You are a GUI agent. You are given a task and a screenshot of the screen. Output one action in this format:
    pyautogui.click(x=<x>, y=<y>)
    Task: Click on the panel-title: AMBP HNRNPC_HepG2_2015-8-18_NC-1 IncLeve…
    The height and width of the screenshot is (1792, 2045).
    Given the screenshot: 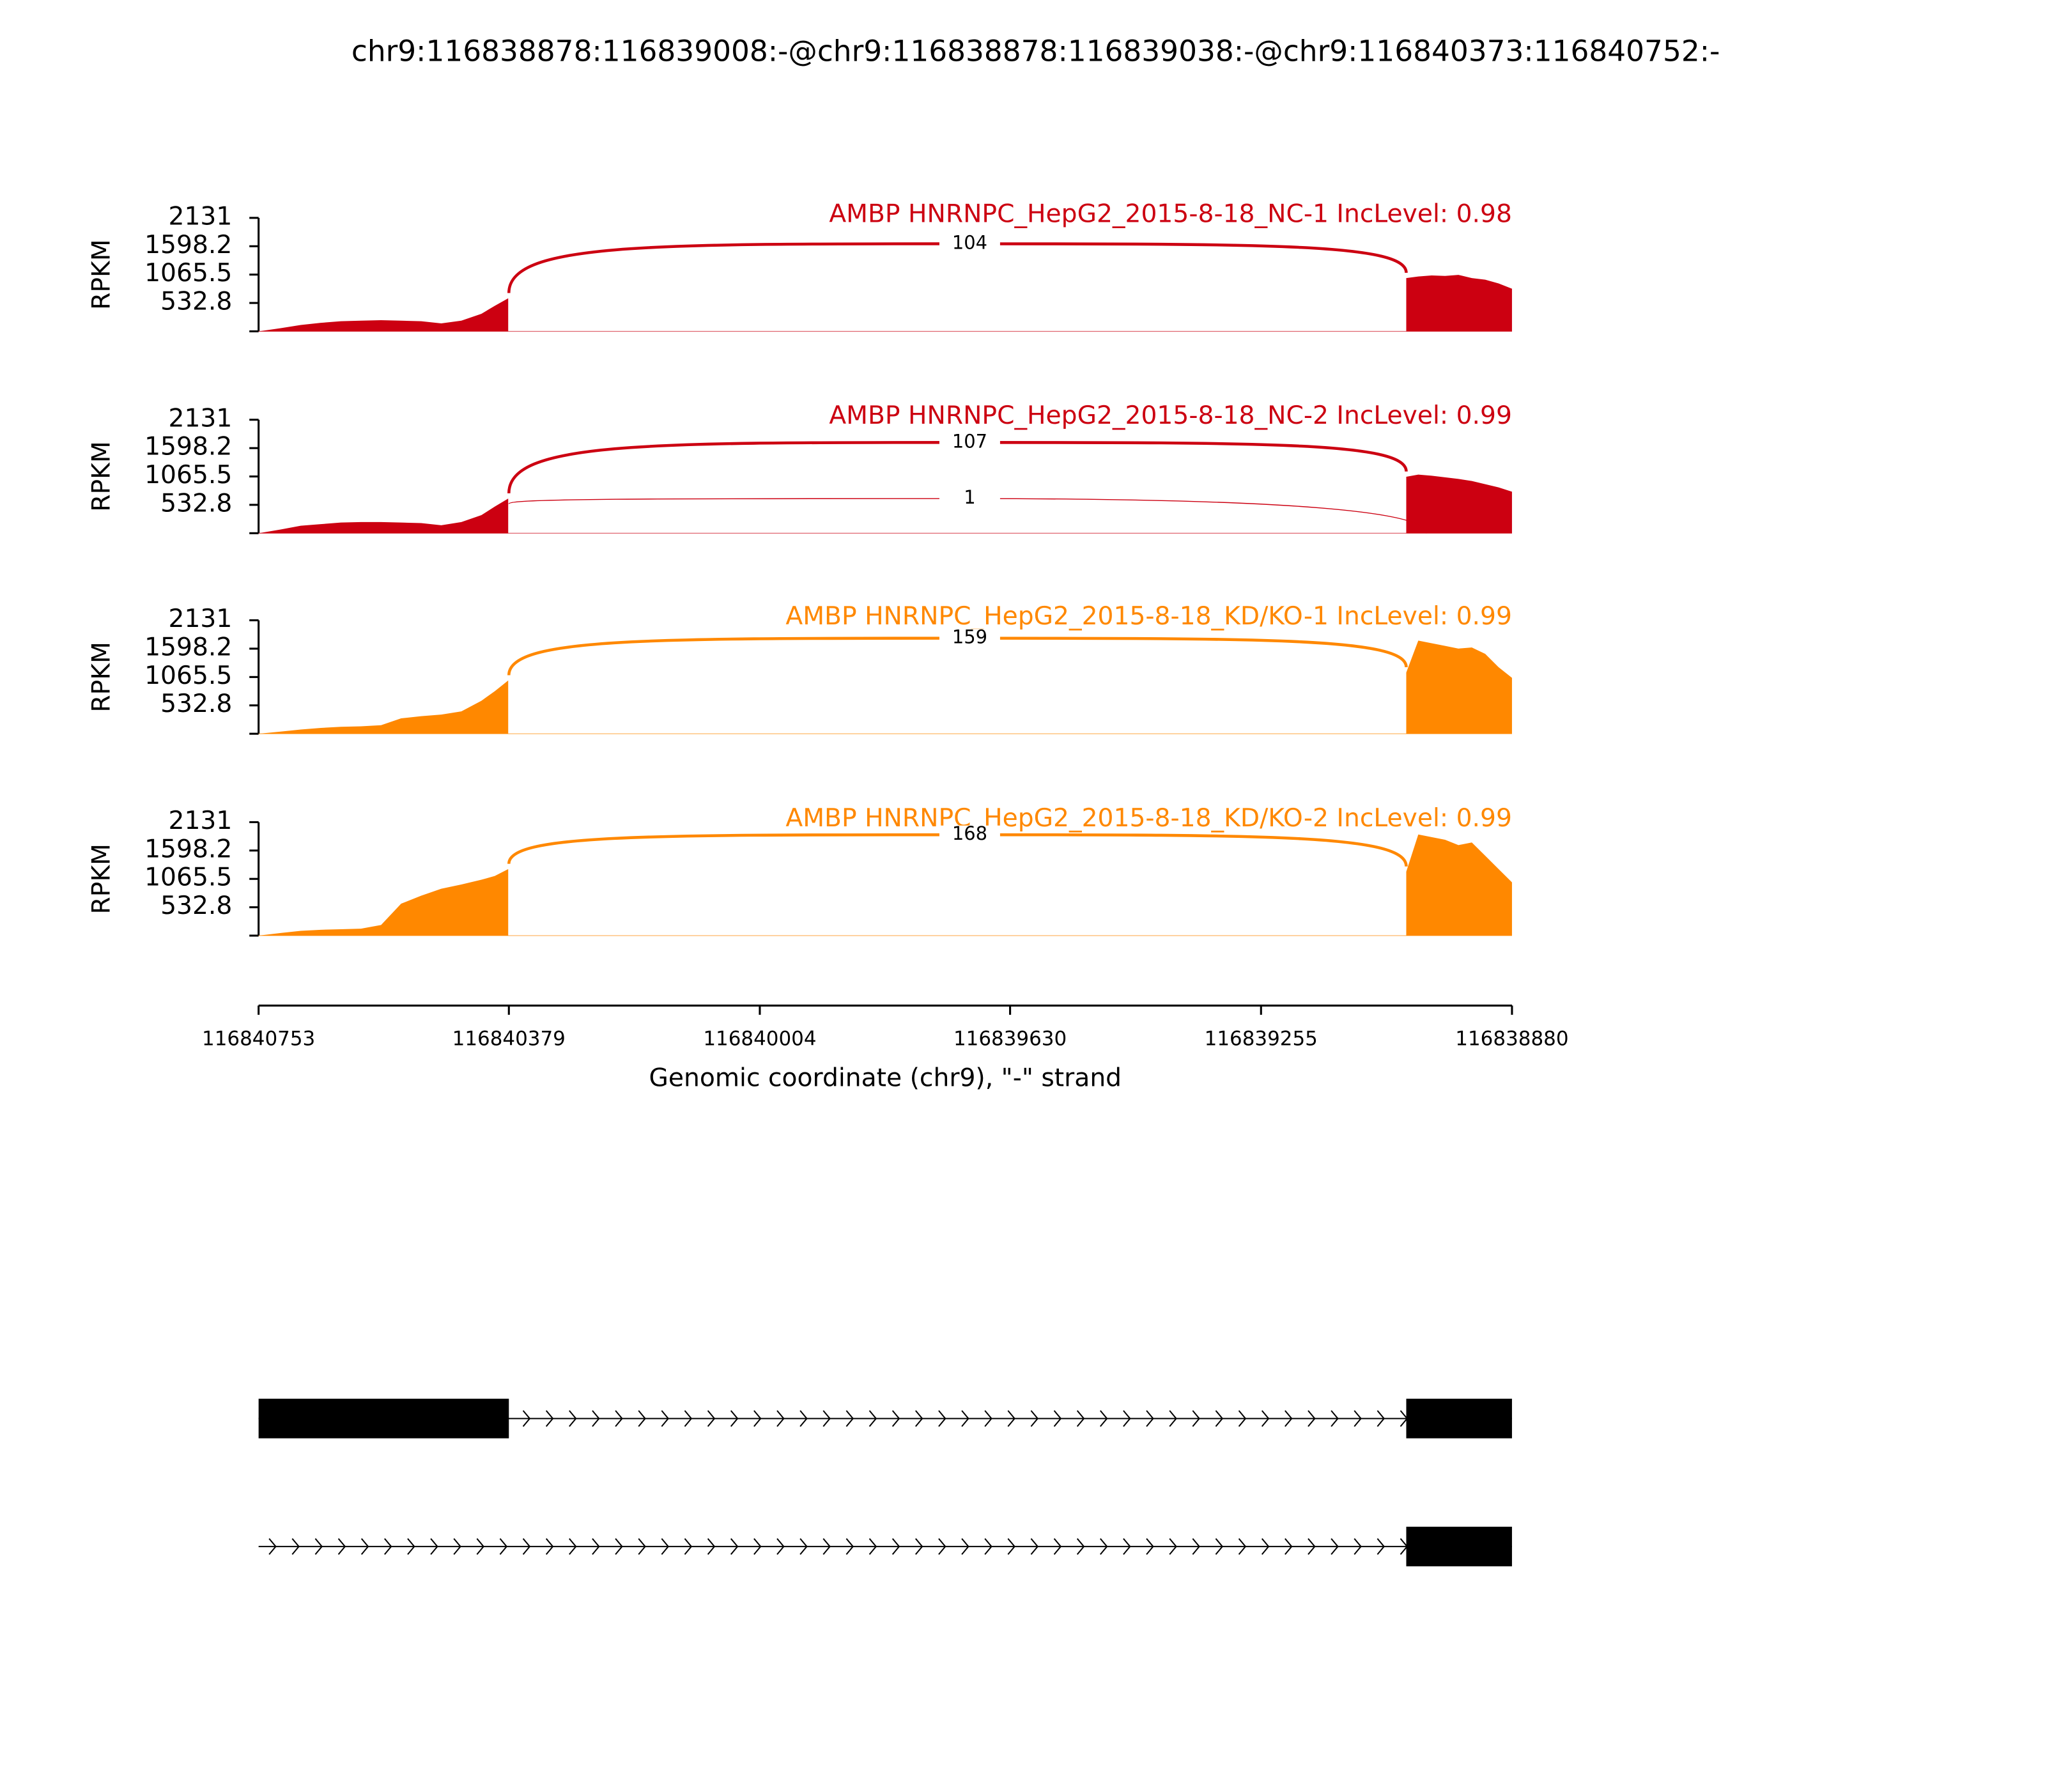 What is the action you would take?
    pyautogui.click(x=1170, y=213)
    